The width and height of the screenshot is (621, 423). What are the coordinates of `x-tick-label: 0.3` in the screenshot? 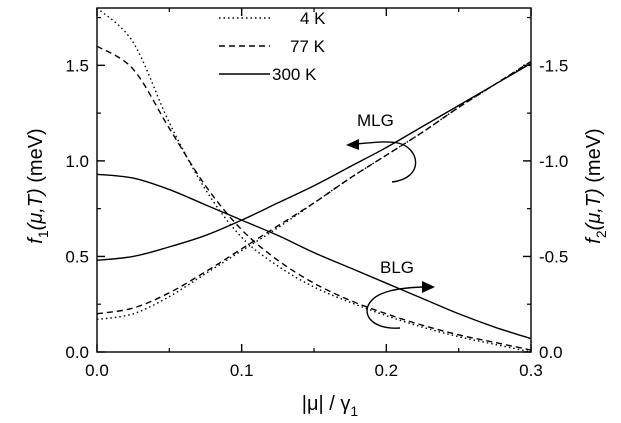 It's located at (531, 370).